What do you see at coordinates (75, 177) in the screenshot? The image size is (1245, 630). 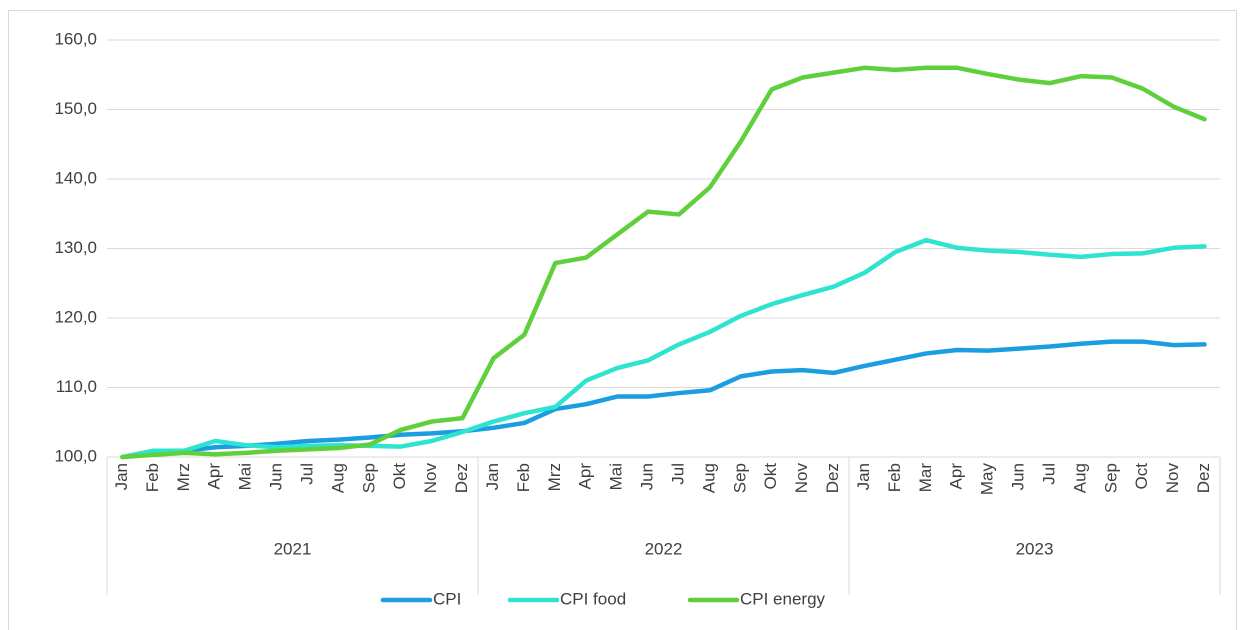 I see `y-tick-label: 140,0` at bounding box center [75, 177].